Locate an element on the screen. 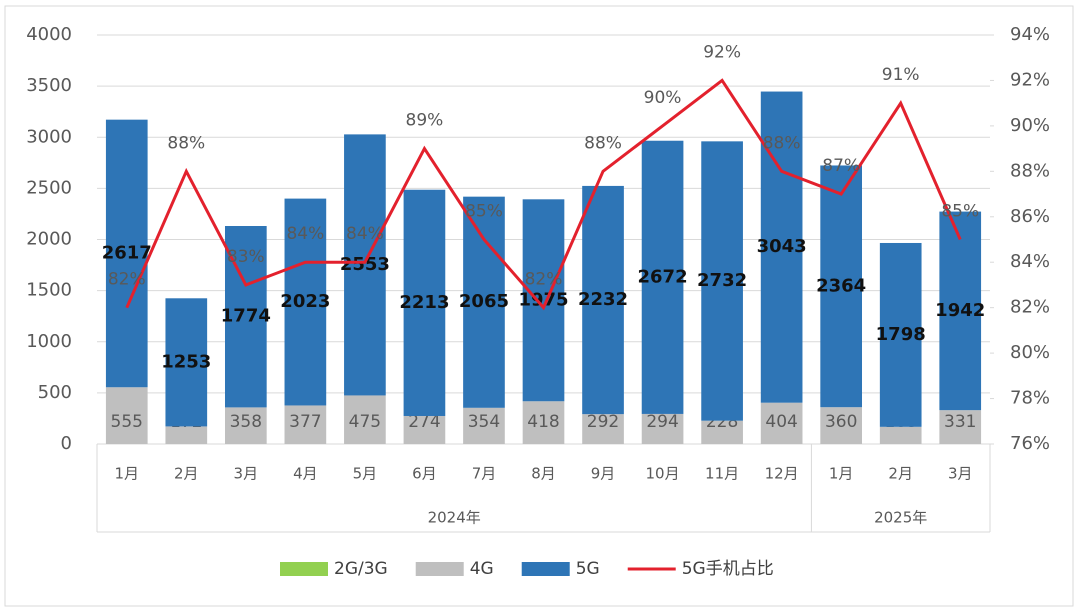  x-tick-label: 4月 is located at coordinates (305, 474).